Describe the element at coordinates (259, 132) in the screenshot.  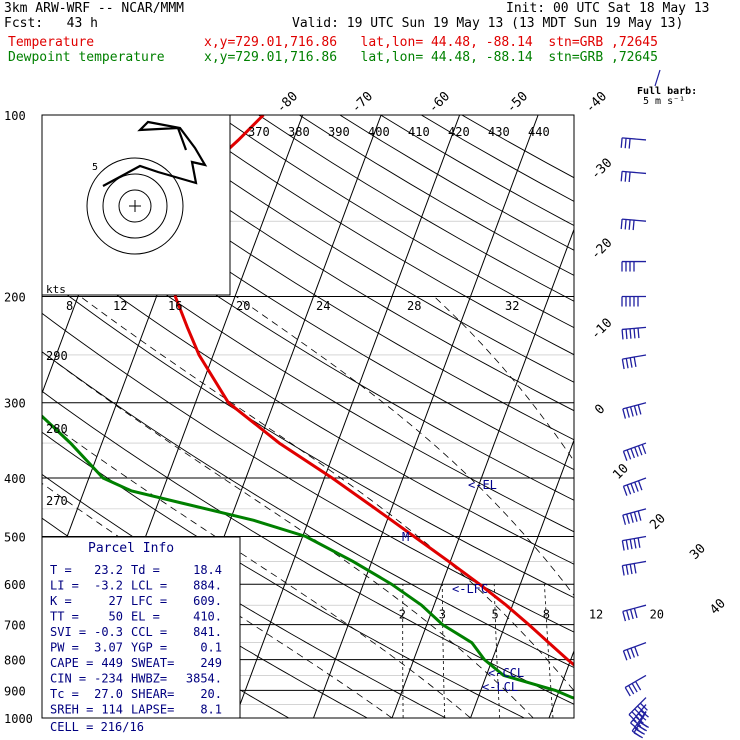
I see `theta-label: 370` at that location.